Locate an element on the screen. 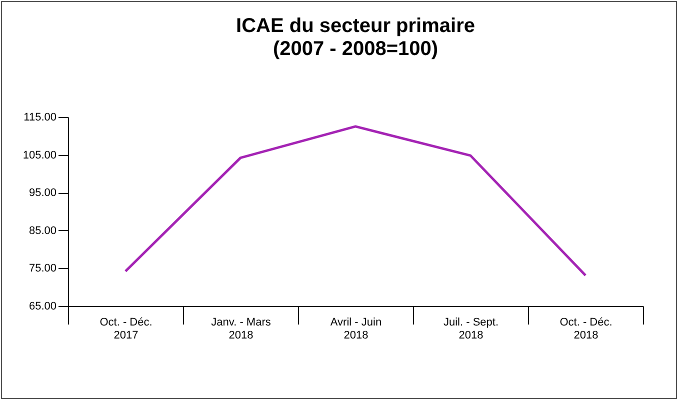  y-tick-label: 95.00 is located at coordinates (42, 193).